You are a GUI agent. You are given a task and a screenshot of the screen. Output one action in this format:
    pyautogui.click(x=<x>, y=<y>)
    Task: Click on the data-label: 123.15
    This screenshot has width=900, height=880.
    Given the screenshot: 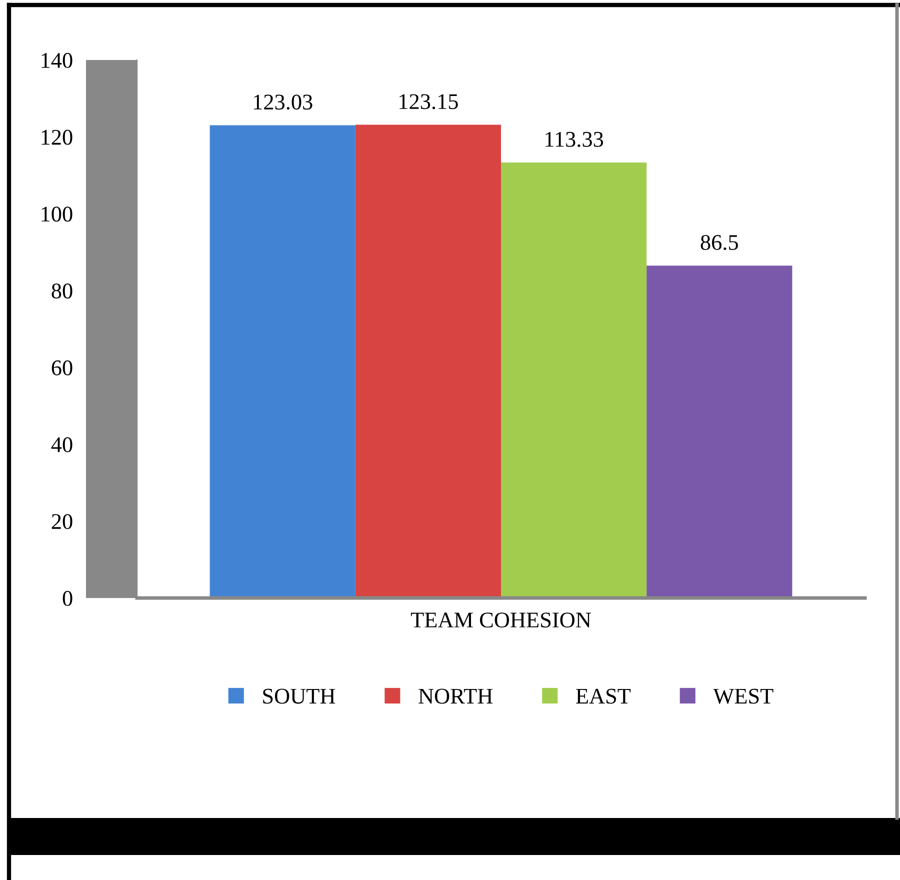 What is the action you would take?
    pyautogui.click(x=429, y=102)
    